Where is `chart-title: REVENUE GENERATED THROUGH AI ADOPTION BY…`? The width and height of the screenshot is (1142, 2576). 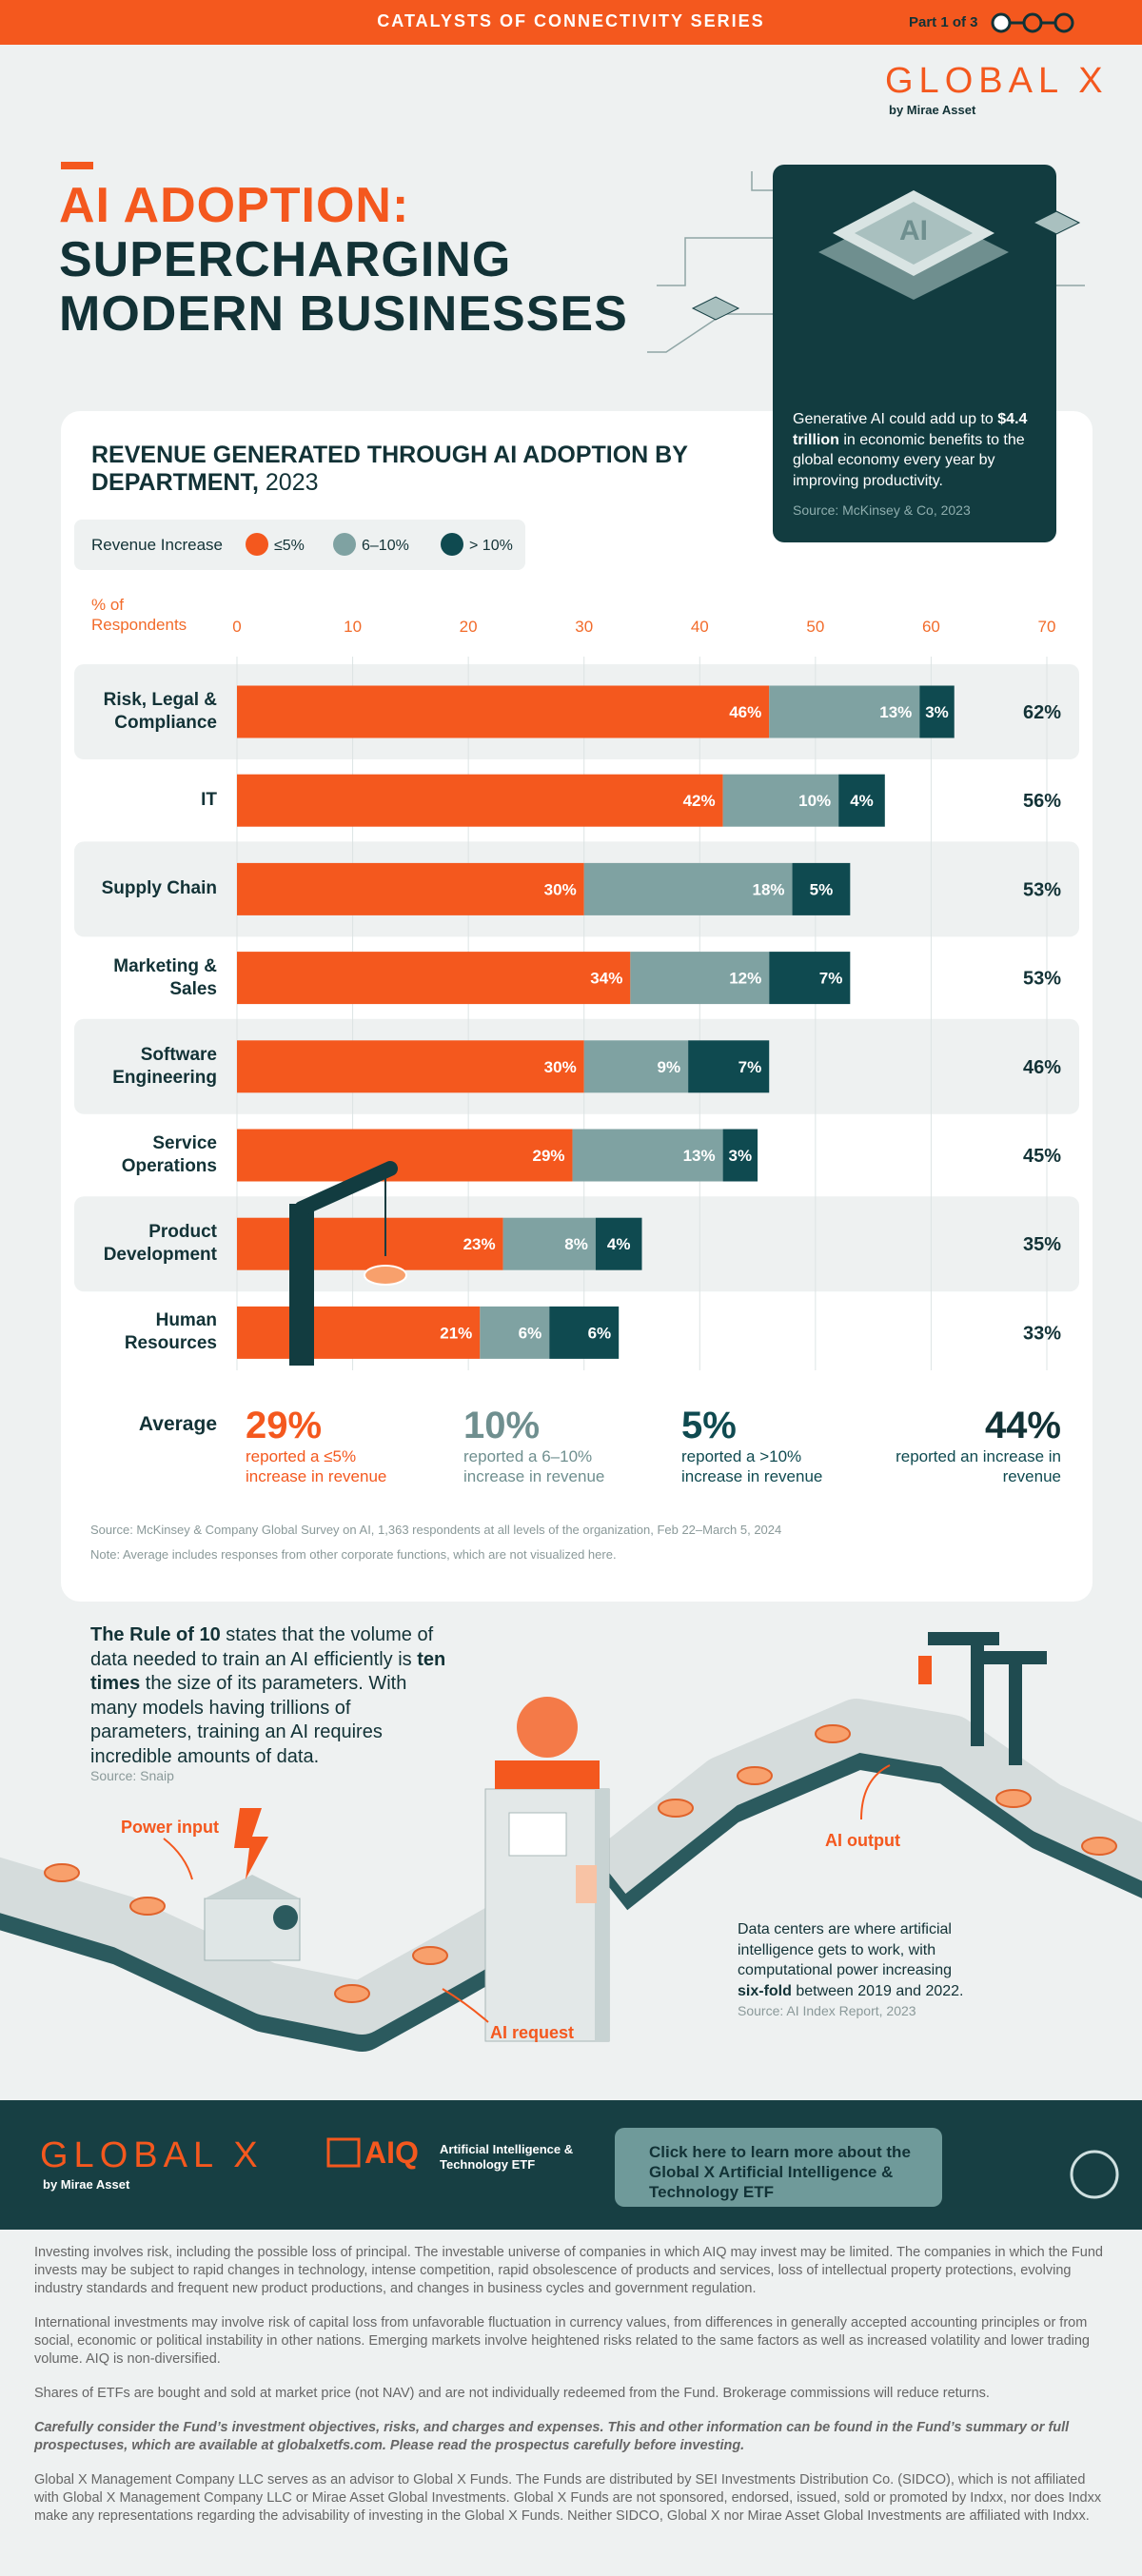
chart-title: REVENUE GENERATED THROUGH AI ADOPTION BY… is located at coordinates (405, 469).